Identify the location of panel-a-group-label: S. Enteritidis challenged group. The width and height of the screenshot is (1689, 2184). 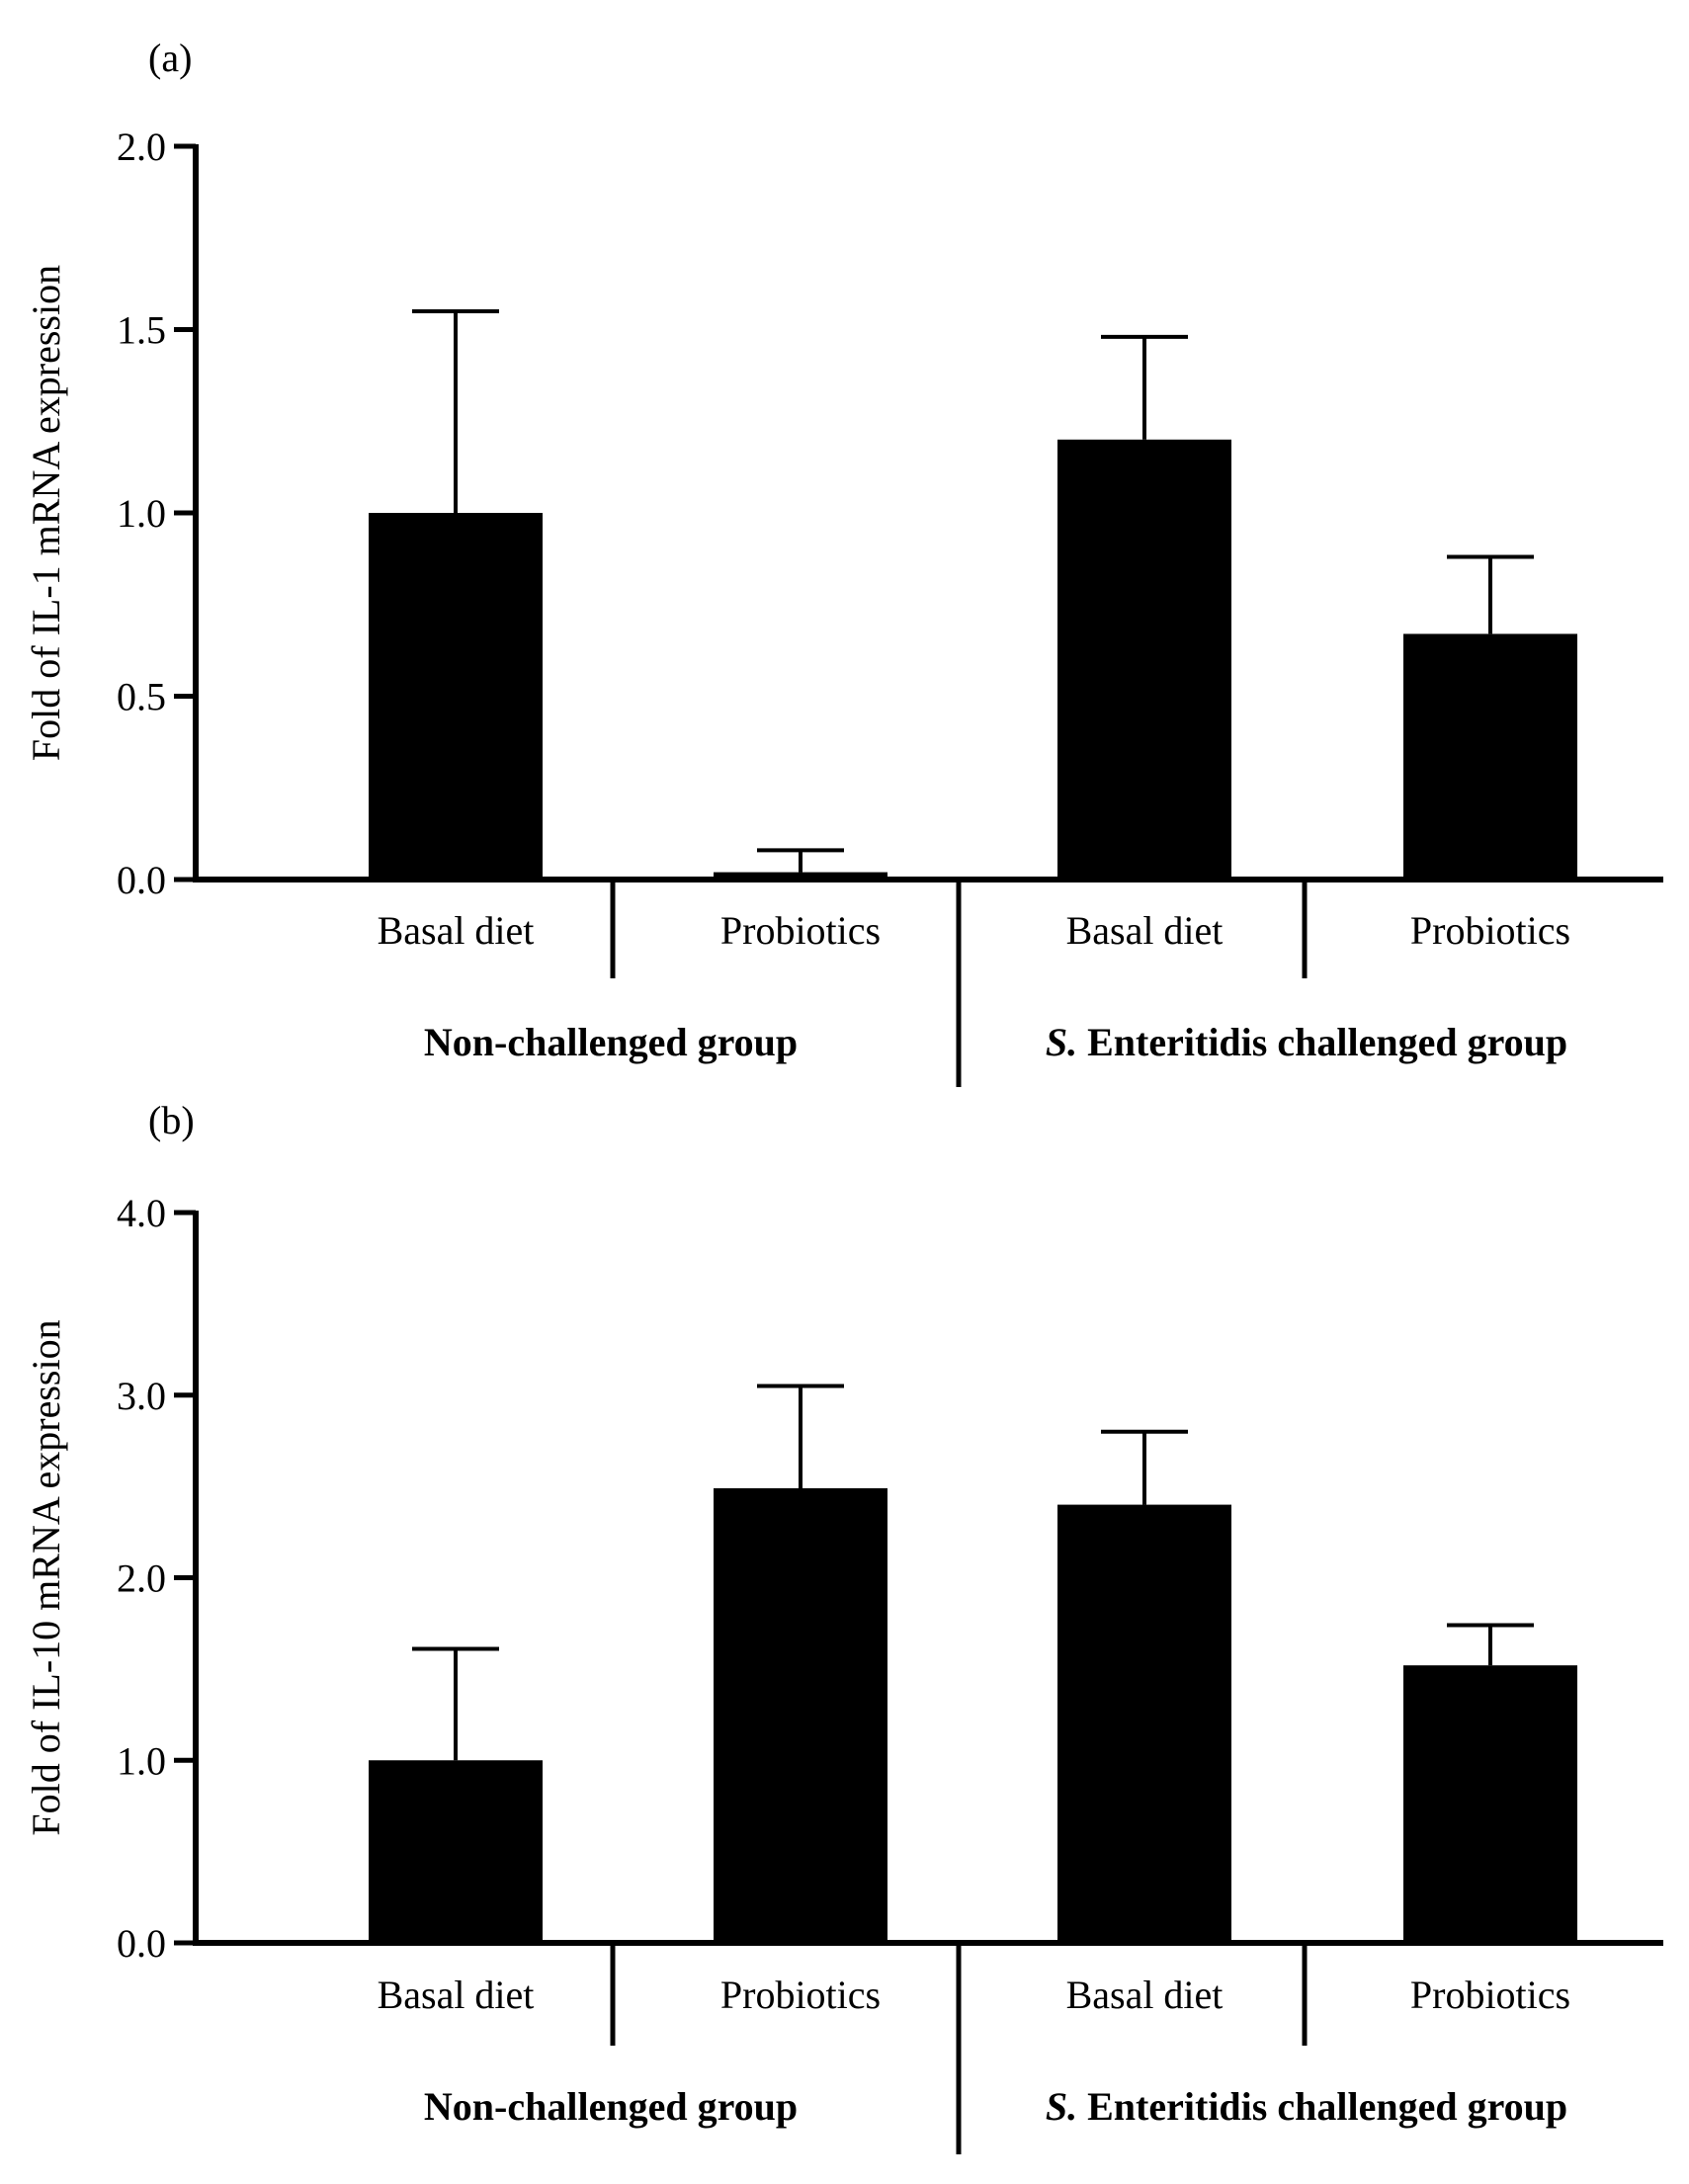
(1306, 1042).